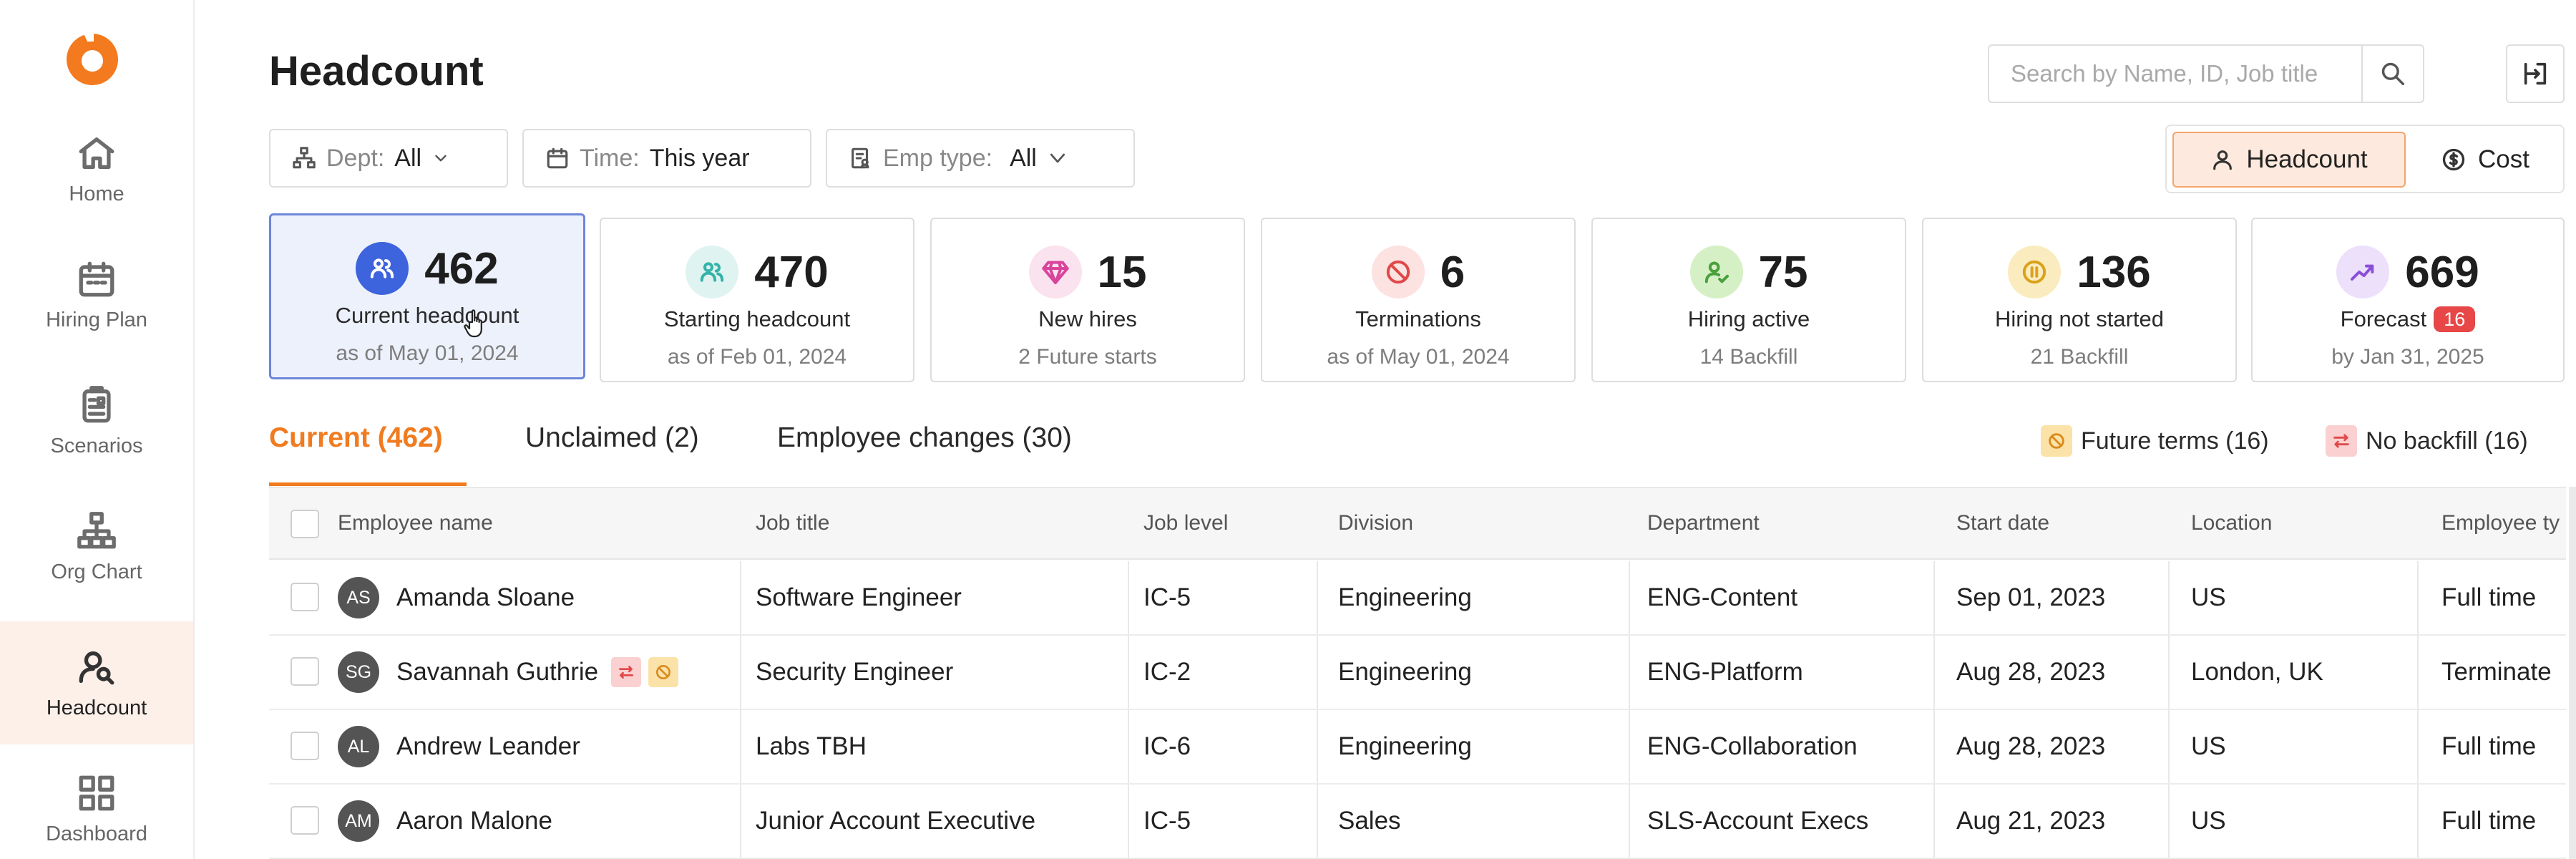 This screenshot has width=2576, height=859. I want to click on emp-type-filter-value: All, so click(1023, 158).